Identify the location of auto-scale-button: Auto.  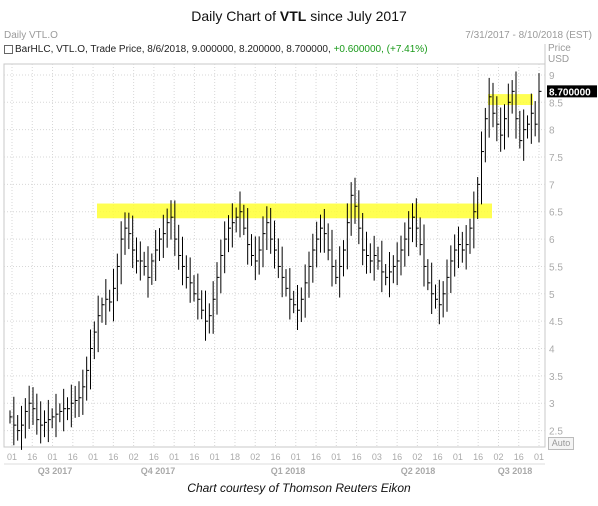
(561, 443).